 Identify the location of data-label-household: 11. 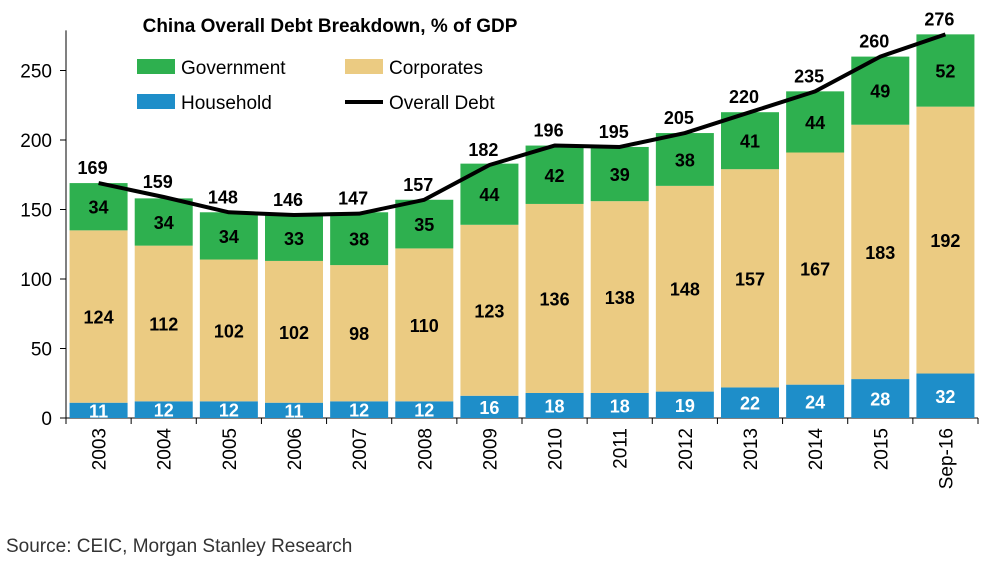
(293, 411).